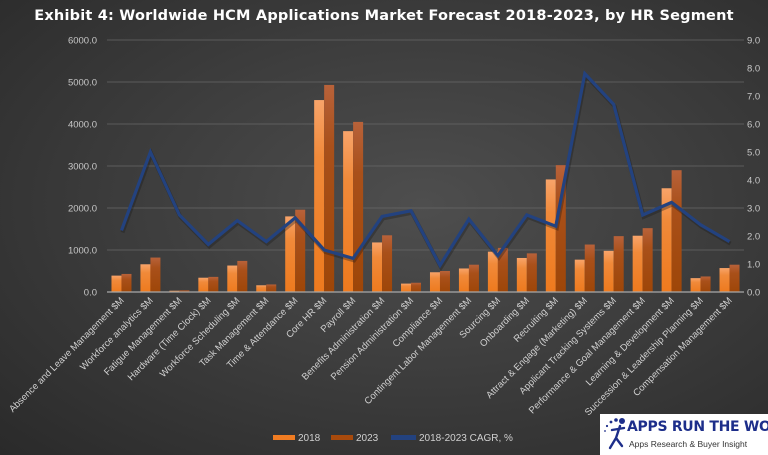 This screenshot has height=455, width=768. Describe the element at coordinates (82, 251) in the screenshot. I see `y-axis-left-tick-label: 1000.0` at that location.